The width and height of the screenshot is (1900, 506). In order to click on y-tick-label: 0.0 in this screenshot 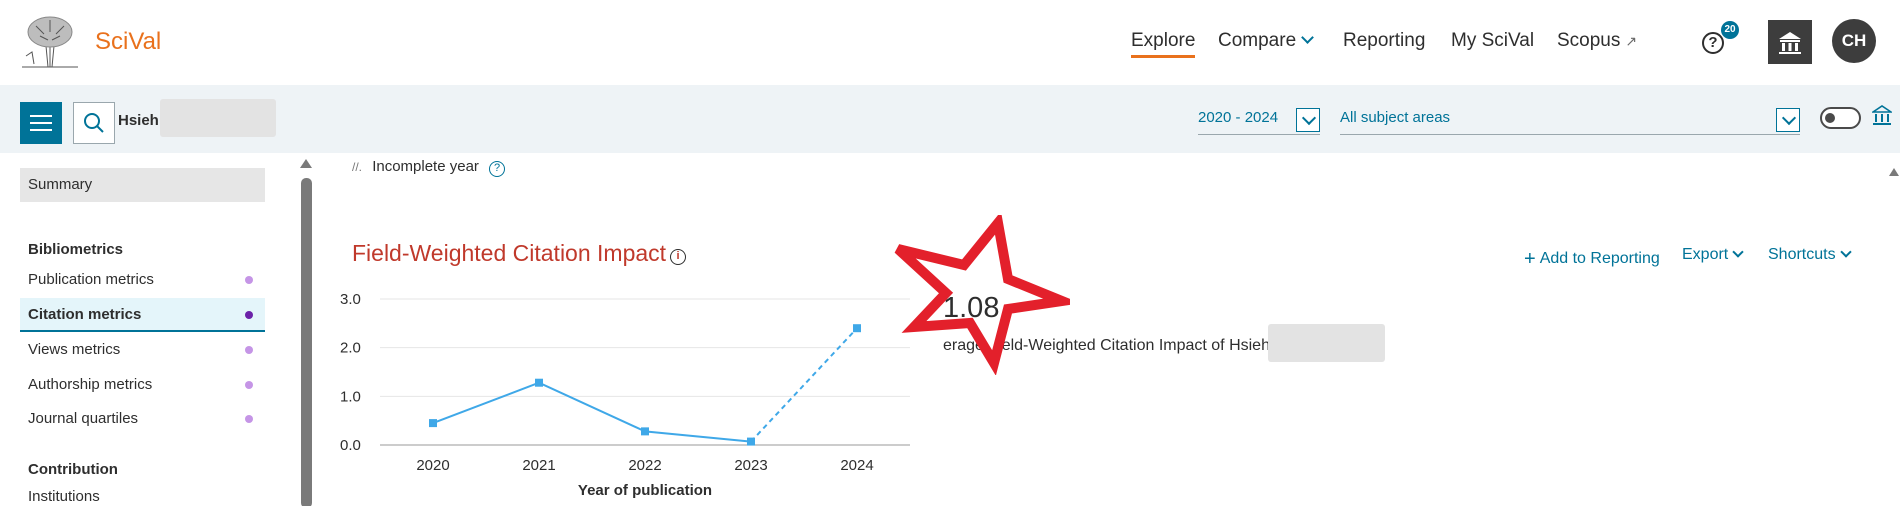, I will do `click(350, 445)`.